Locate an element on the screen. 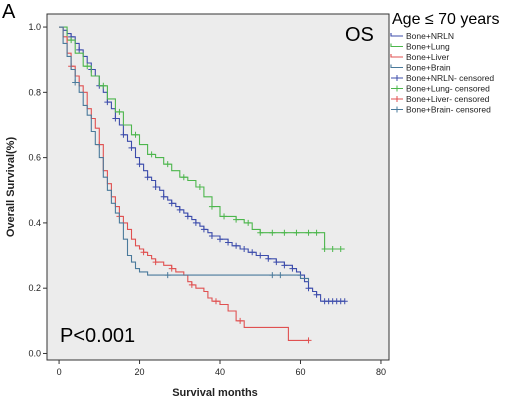  x-tick-label: 60 is located at coordinates (300, 372).